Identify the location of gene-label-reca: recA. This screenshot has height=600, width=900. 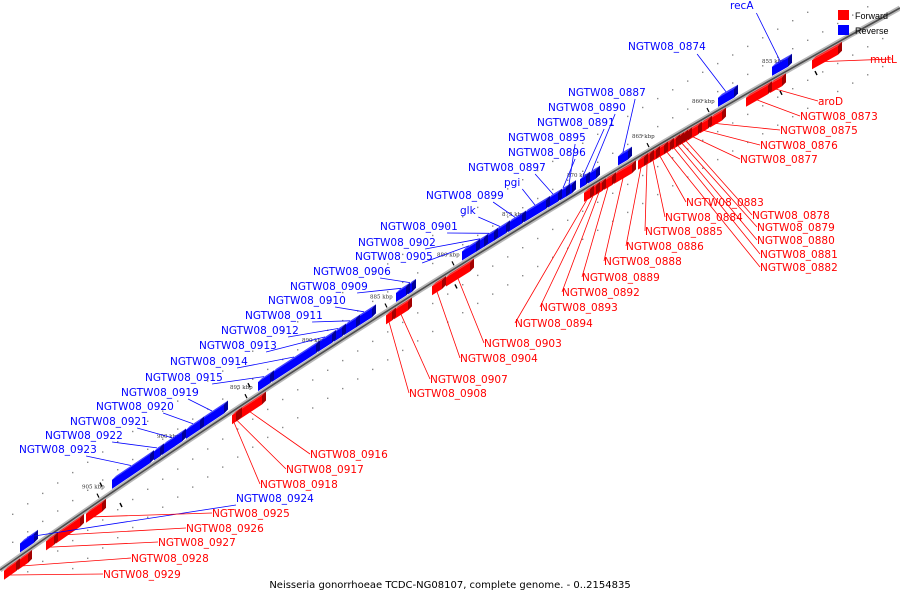
(742, 6).